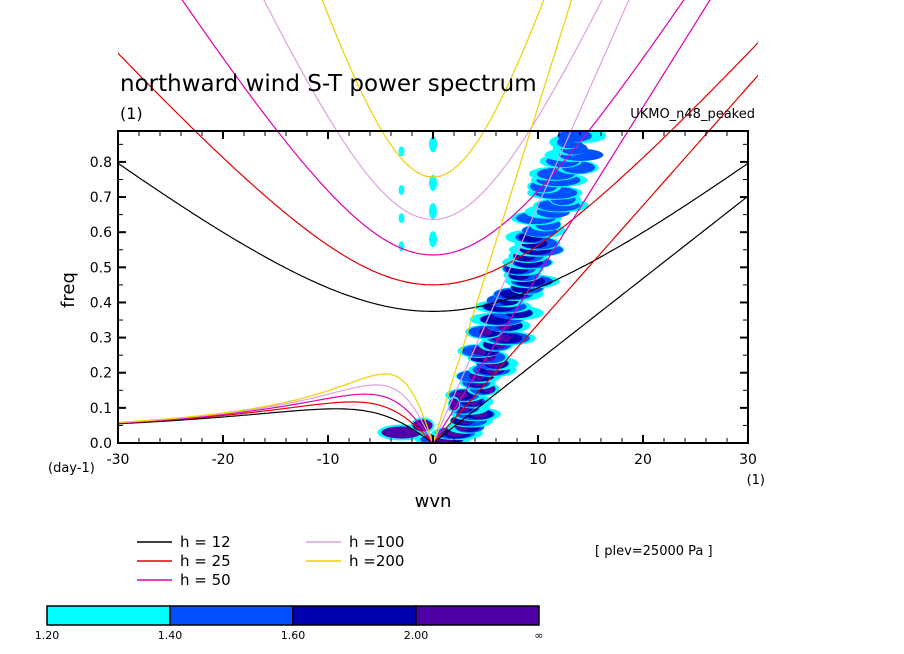 Image resolution: width=904 pixels, height=654 pixels. What do you see at coordinates (101, 409) in the screenshot?
I see `y-tick-label: 0.1` at bounding box center [101, 409].